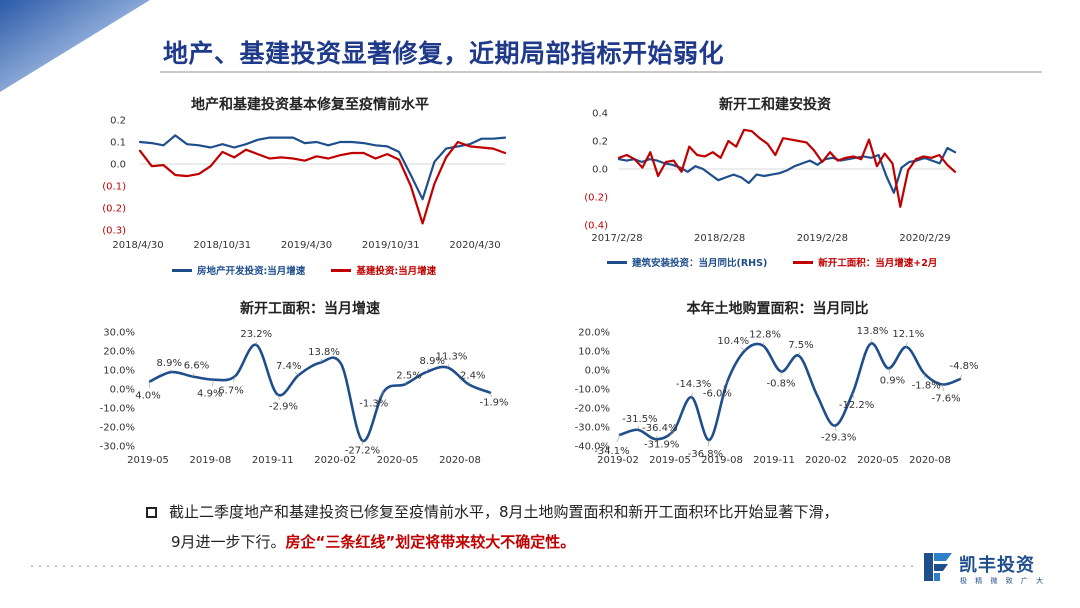 The width and height of the screenshot is (1080, 608). I want to click on data-label: -2.9%, so click(283, 407).